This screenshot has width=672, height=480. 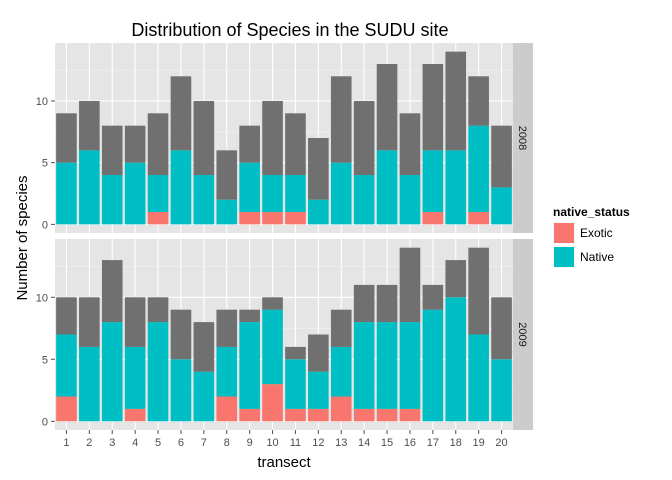 I want to click on legend-label-exotic: Exotic, so click(x=596, y=233).